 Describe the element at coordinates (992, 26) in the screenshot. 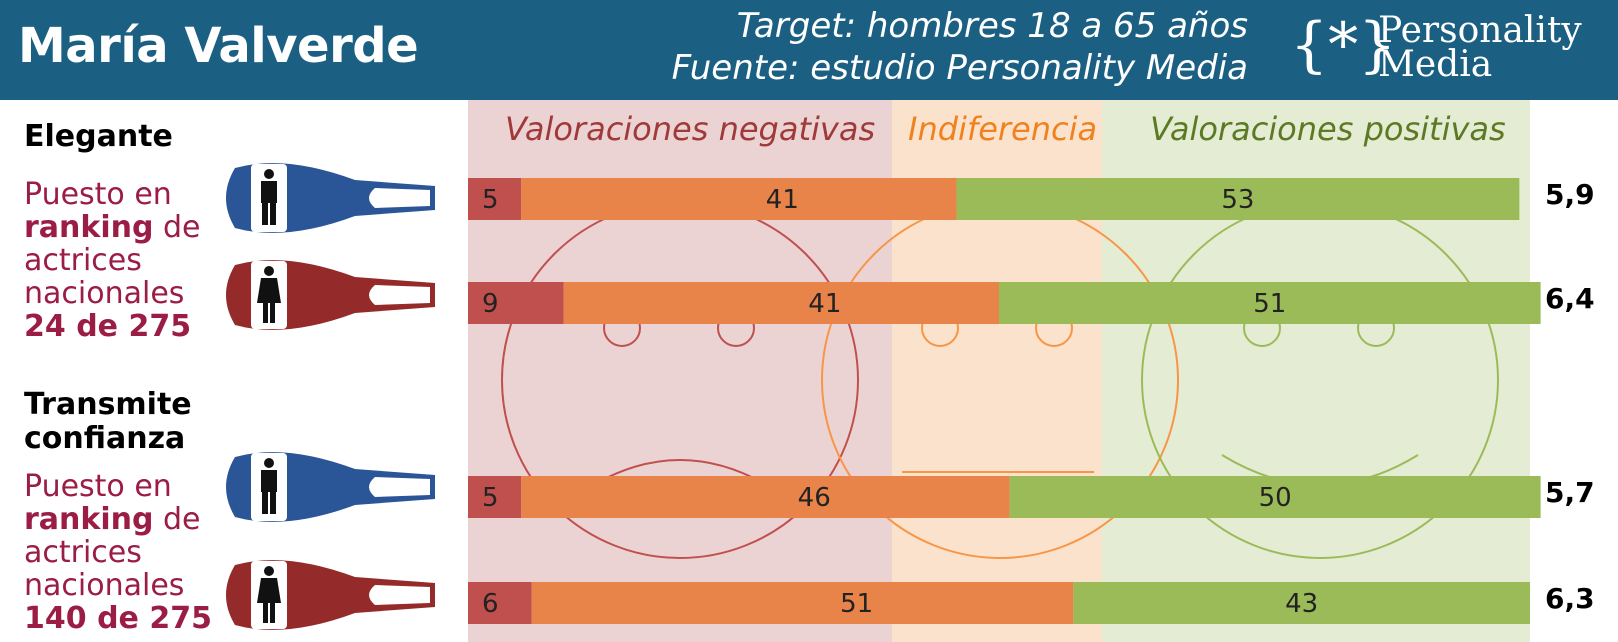

I see `target-text: Target: hombres 18 a 65 años` at that location.